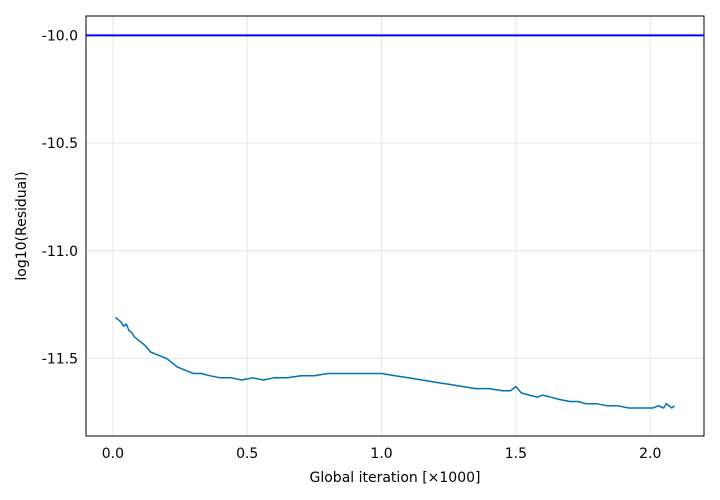  Describe the element at coordinates (247, 454) in the screenshot. I see `x-tick-label: 0.5` at that location.